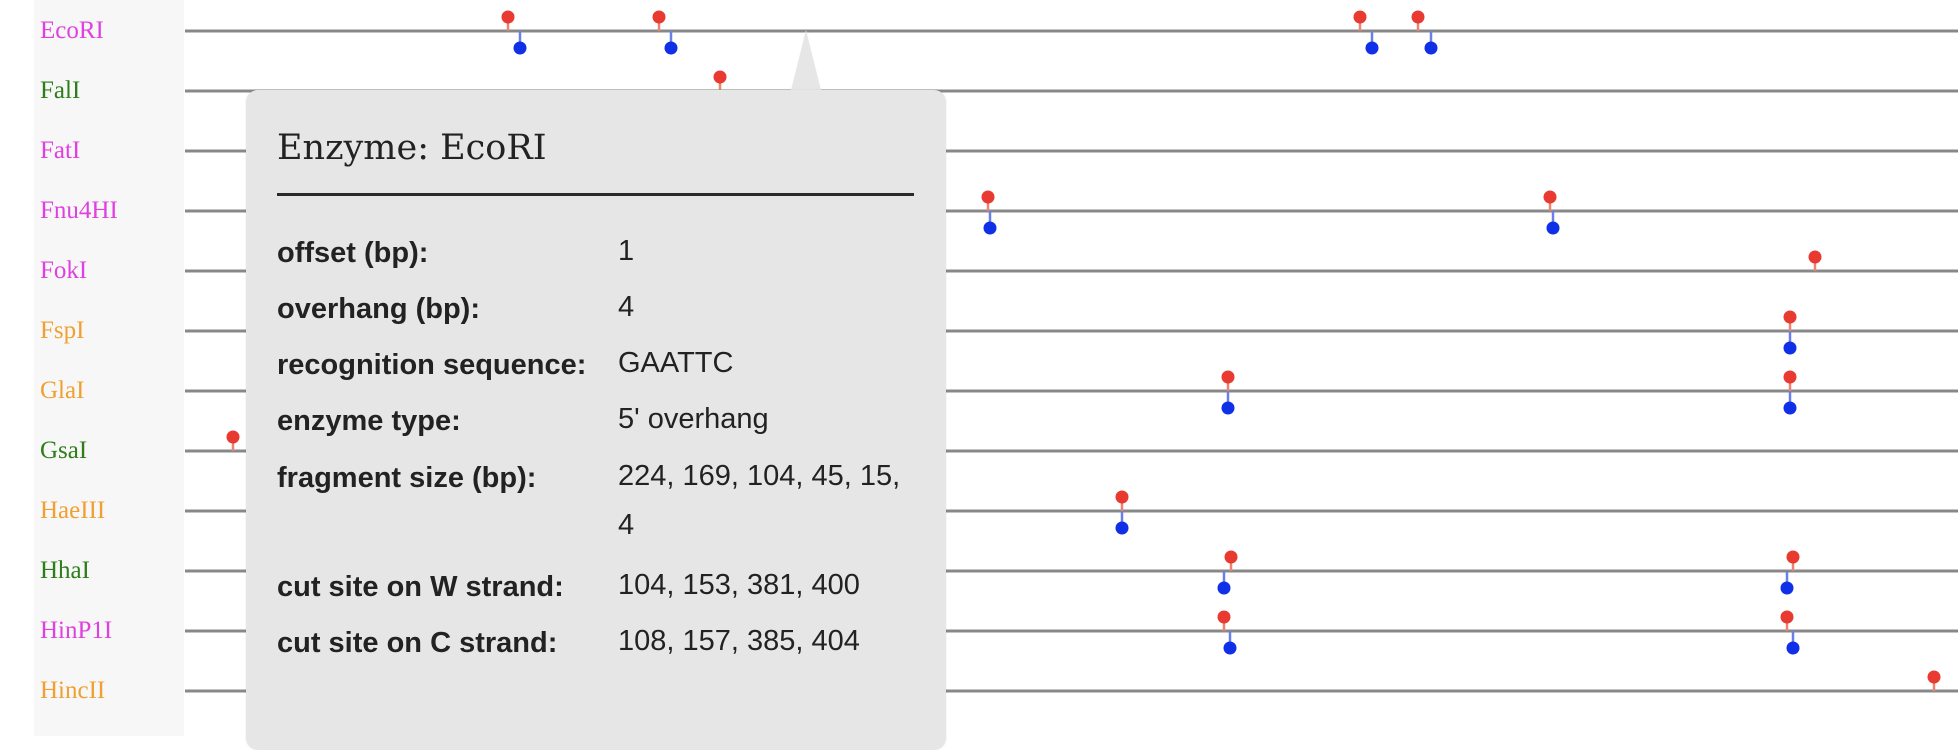 The image size is (1958, 750). What do you see at coordinates (64, 450) in the screenshot?
I see `enzyme-label-gsai: GsaI` at bounding box center [64, 450].